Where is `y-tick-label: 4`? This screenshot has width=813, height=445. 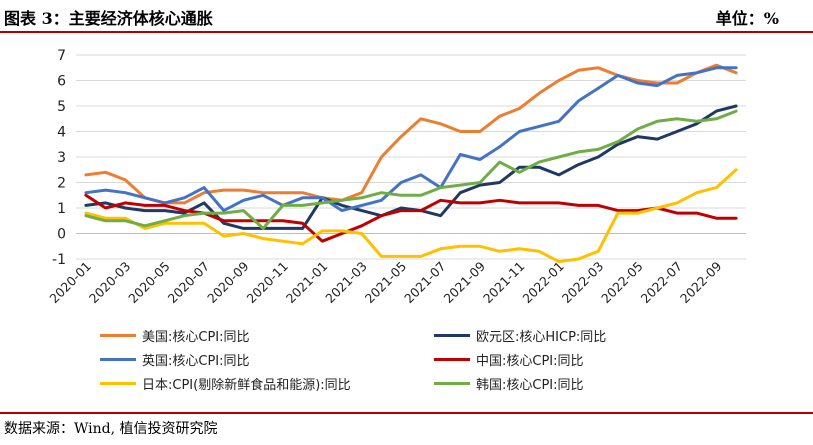
y-tick-label: 4 is located at coordinates (61, 133).